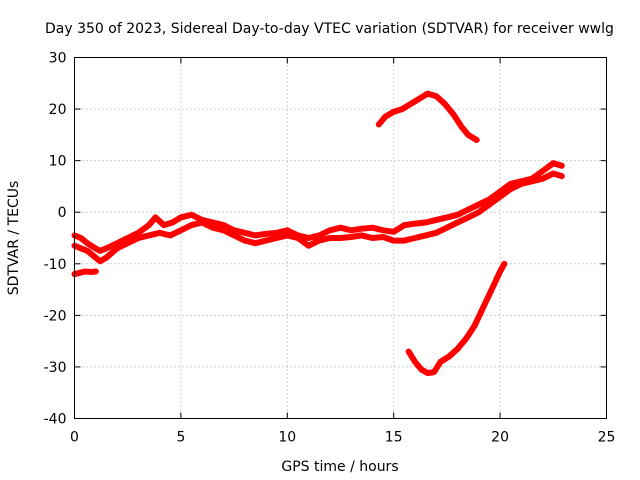 This screenshot has height=480, width=640. What do you see at coordinates (55, 420) in the screenshot?
I see `y-tick-label: -40` at bounding box center [55, 420].